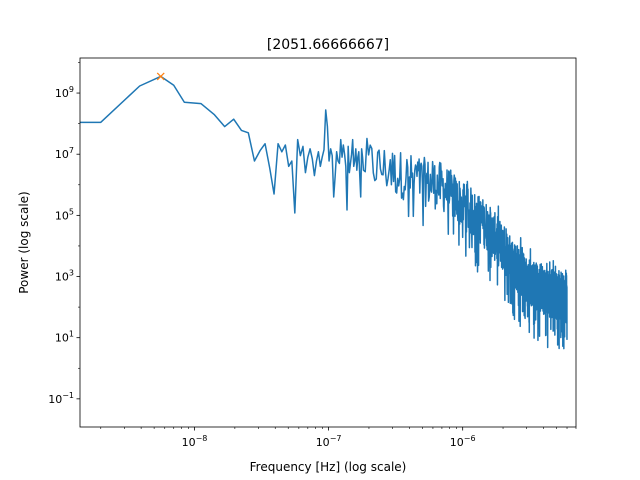 This screenshot has width=640, height=480. Describe the element at coordinates (328, 45) in the screenshot. I see `chart-title: [2051.66666667]` at that location.